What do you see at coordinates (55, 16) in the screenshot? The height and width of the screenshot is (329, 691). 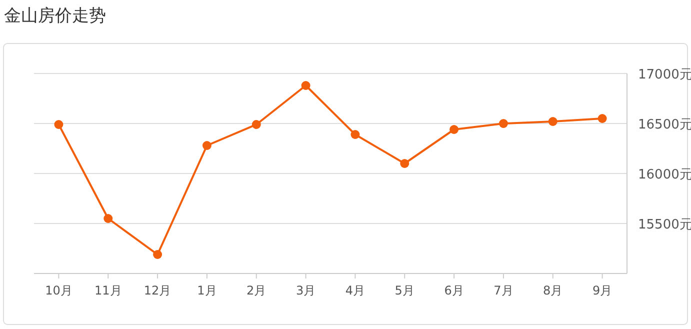 I see `chart-title: 金山房价走势` at bounding box center [55, 16].